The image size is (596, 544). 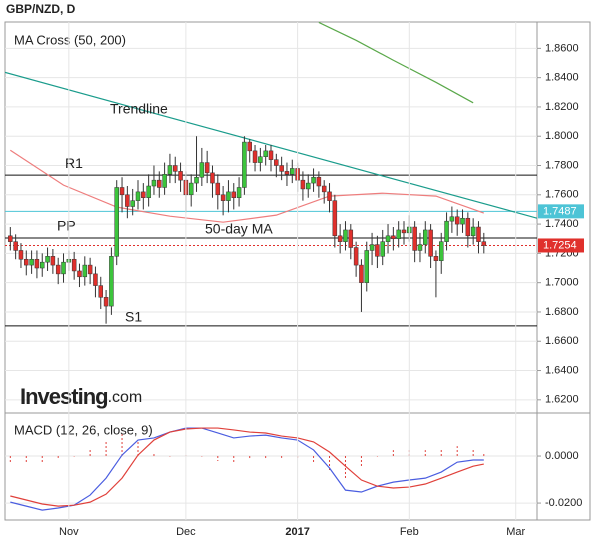 What do you see at coordinates (562, 283) in the screenshot?
I see `y-tick-label: 1.7000` at bounding box center [562, 283].